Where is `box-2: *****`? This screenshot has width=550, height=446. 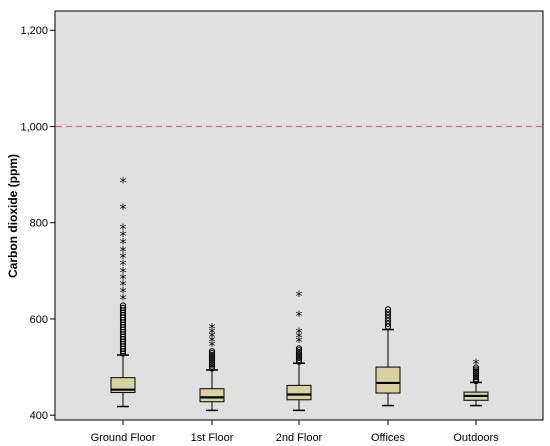 box-2: ***** is located at coordinates (299, 350).